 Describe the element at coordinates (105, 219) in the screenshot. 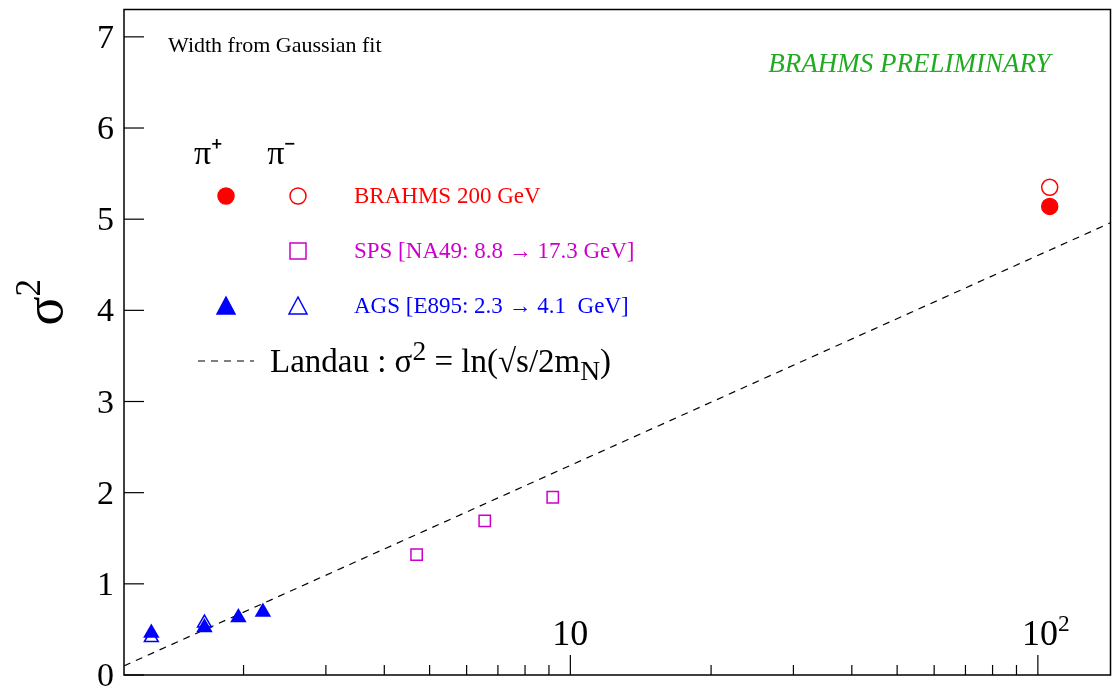

I see `y-tick-label: 5` at that location.